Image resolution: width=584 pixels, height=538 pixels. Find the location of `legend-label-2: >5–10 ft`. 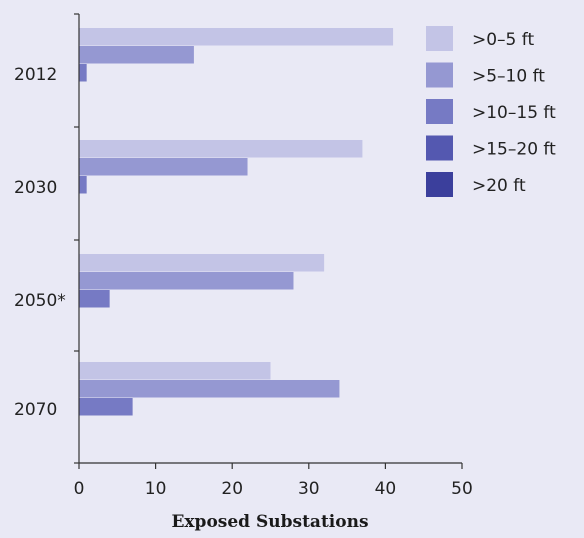

legend-label-2: >5–10 ft is located at coordinates (508, 77).